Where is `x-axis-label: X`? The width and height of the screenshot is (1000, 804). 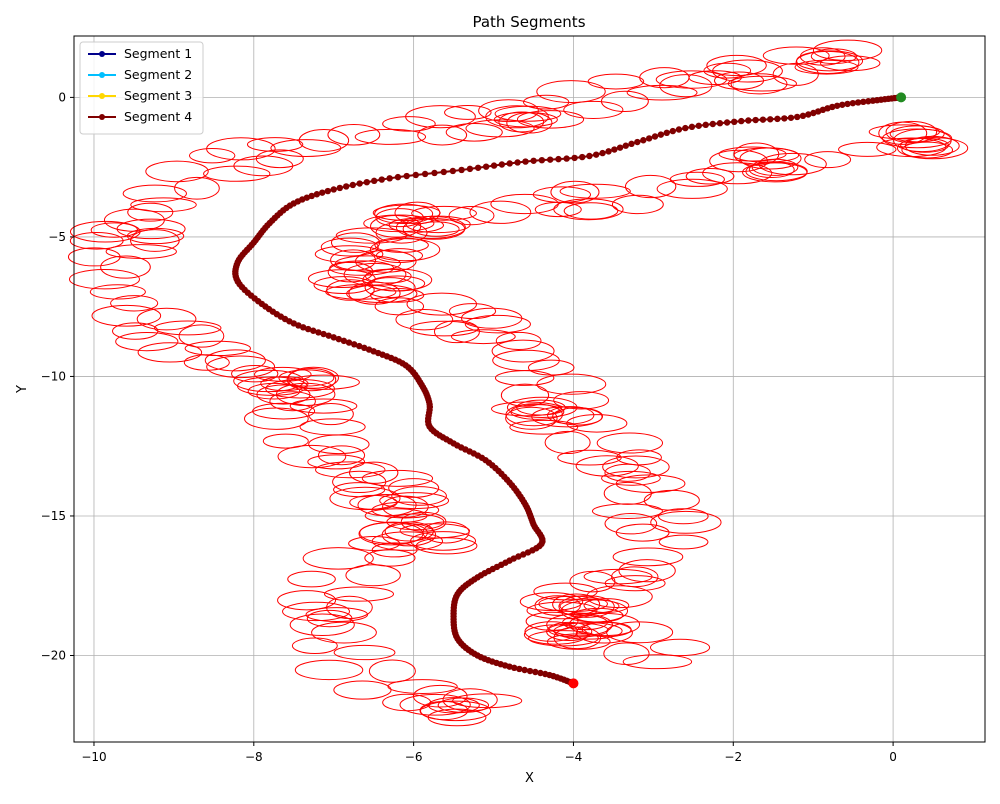 x-axis-label: X is located at coordinates (529, 778).